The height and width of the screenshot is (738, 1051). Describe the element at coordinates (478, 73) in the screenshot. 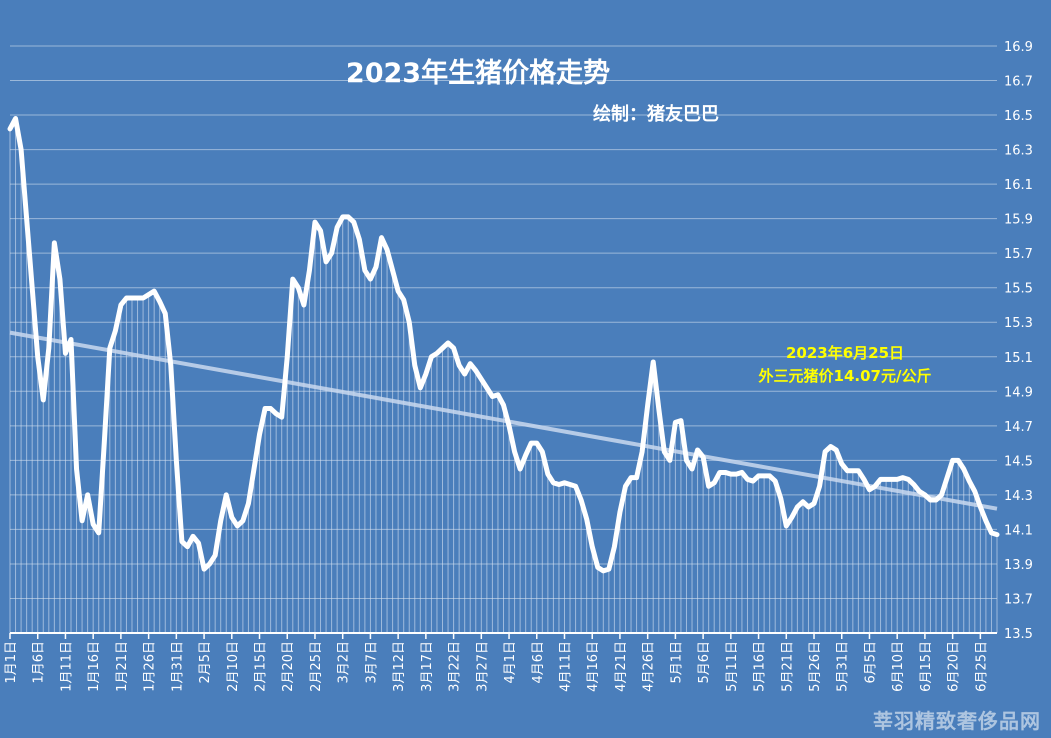

I see `chart-title: 2023年生猪价格走势` at that location.